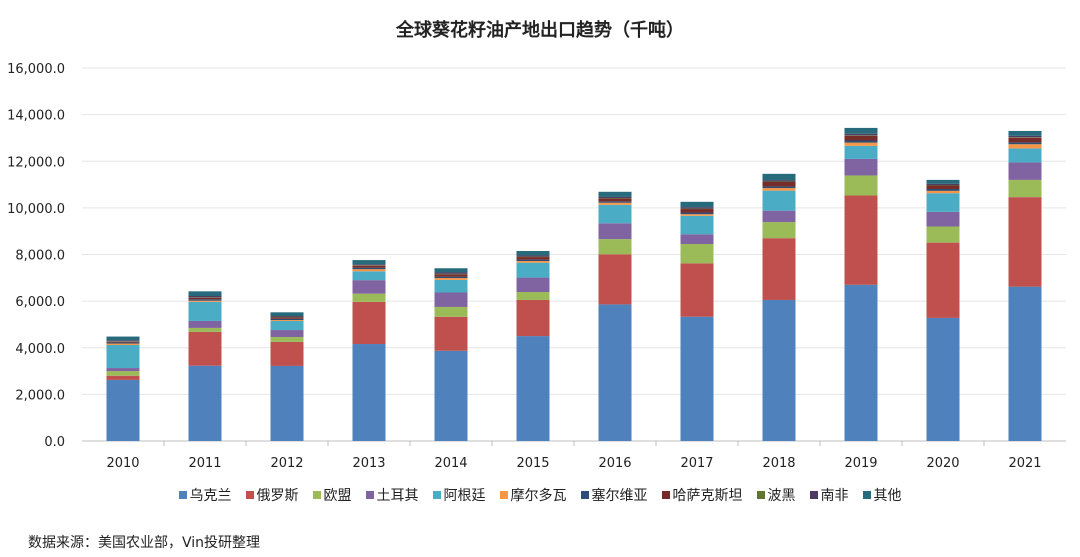 This screenshot has width=1080, height=557. What do you see at coordinates (540, 30) in the screenshot?
I see `chart-title: 全球葵花籽油产地出口趋势（千吨）` at bounding box center [540, 30].